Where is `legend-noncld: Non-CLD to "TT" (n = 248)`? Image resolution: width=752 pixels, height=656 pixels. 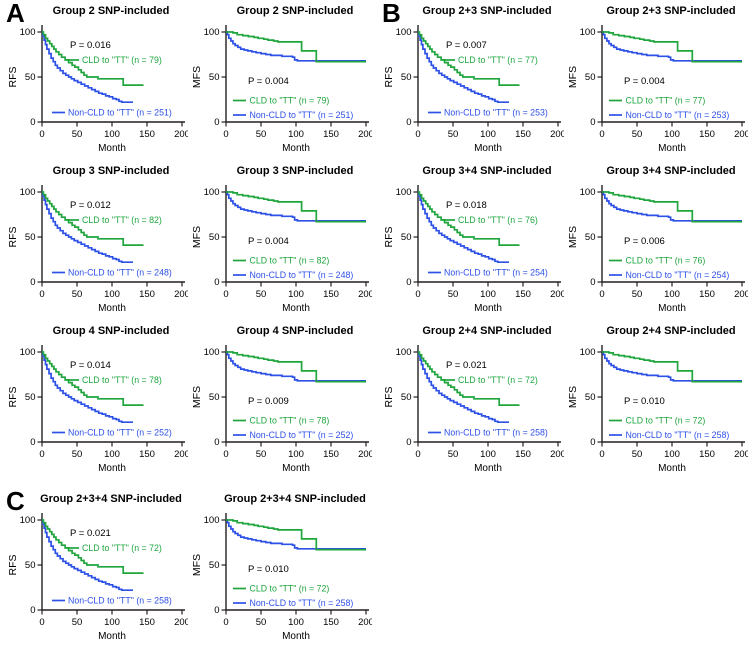 legend-noncld: Non-CLD to "TT" (n = 248) is located at coordinates (120, 273).